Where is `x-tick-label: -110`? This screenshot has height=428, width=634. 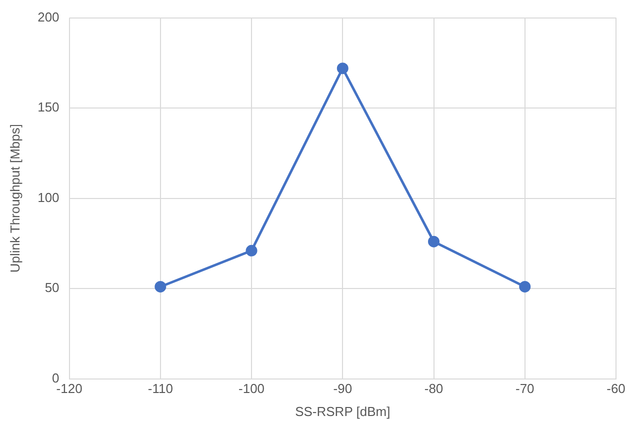
x-tick-label: -110 is located at coordinates (160, 388).